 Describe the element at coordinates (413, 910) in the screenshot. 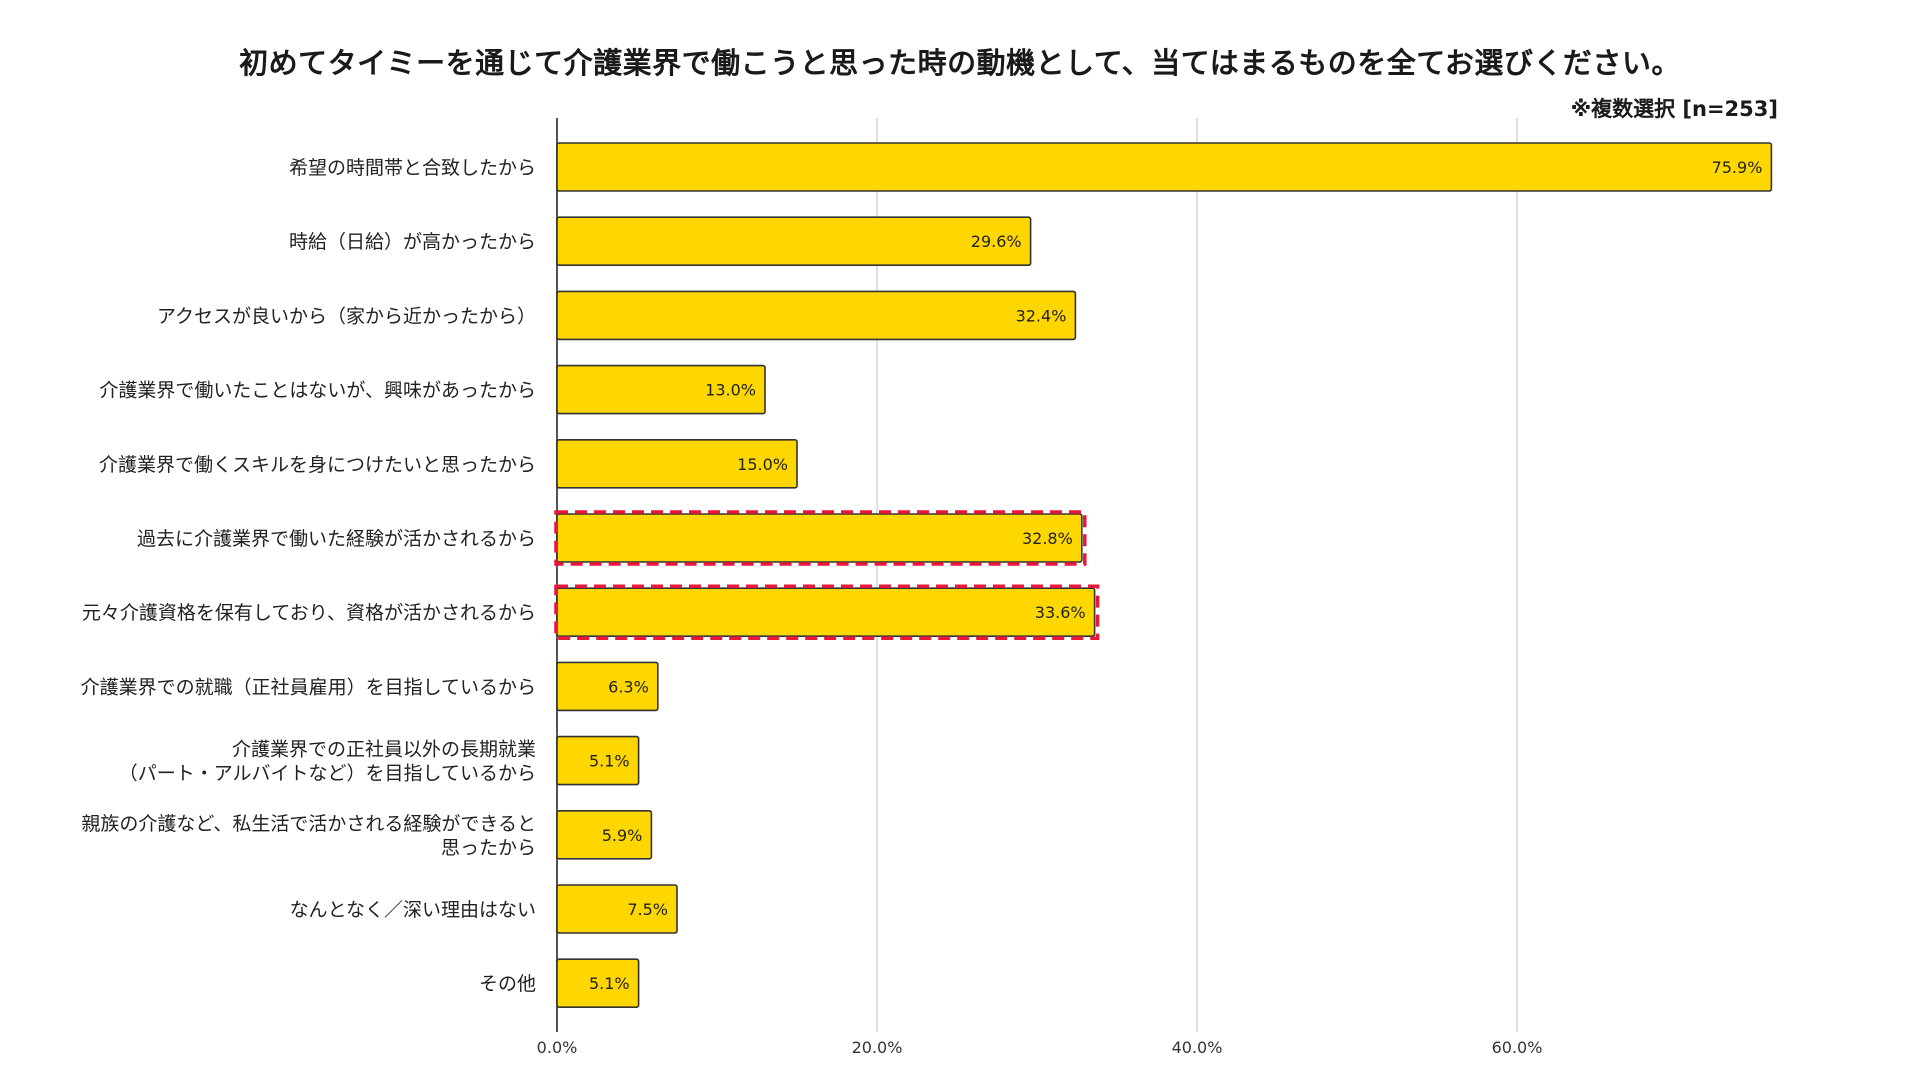

I see `category-label: なんとなく／深い理由はない` at that location.